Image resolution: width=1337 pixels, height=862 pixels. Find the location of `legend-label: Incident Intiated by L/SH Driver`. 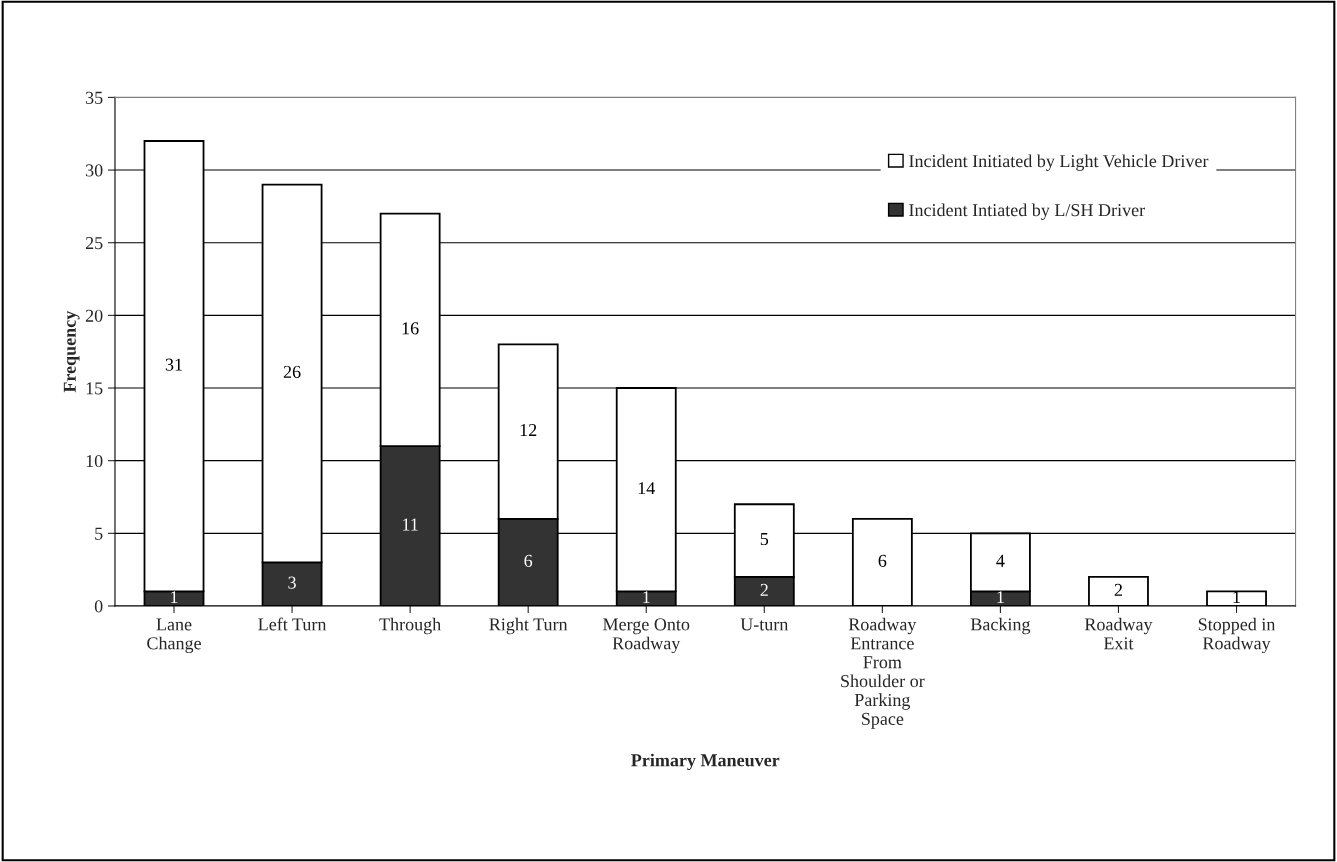

legend-label: Incident Intiated by L/SH Driver is located at coordinates (1027, 211).